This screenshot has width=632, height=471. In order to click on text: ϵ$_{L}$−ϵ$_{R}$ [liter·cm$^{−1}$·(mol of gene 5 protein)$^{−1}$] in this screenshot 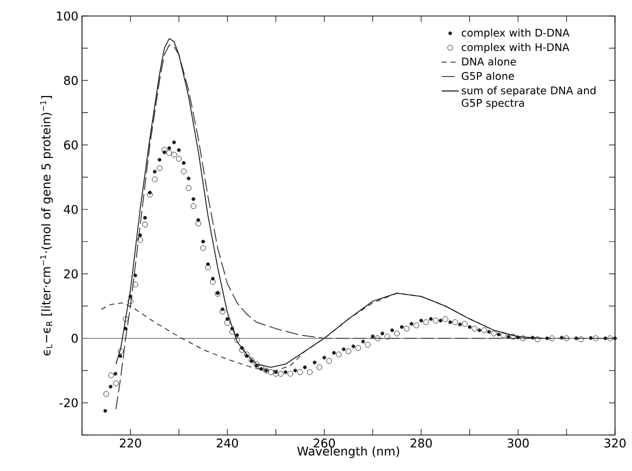, I will do `click(46, 226)`.